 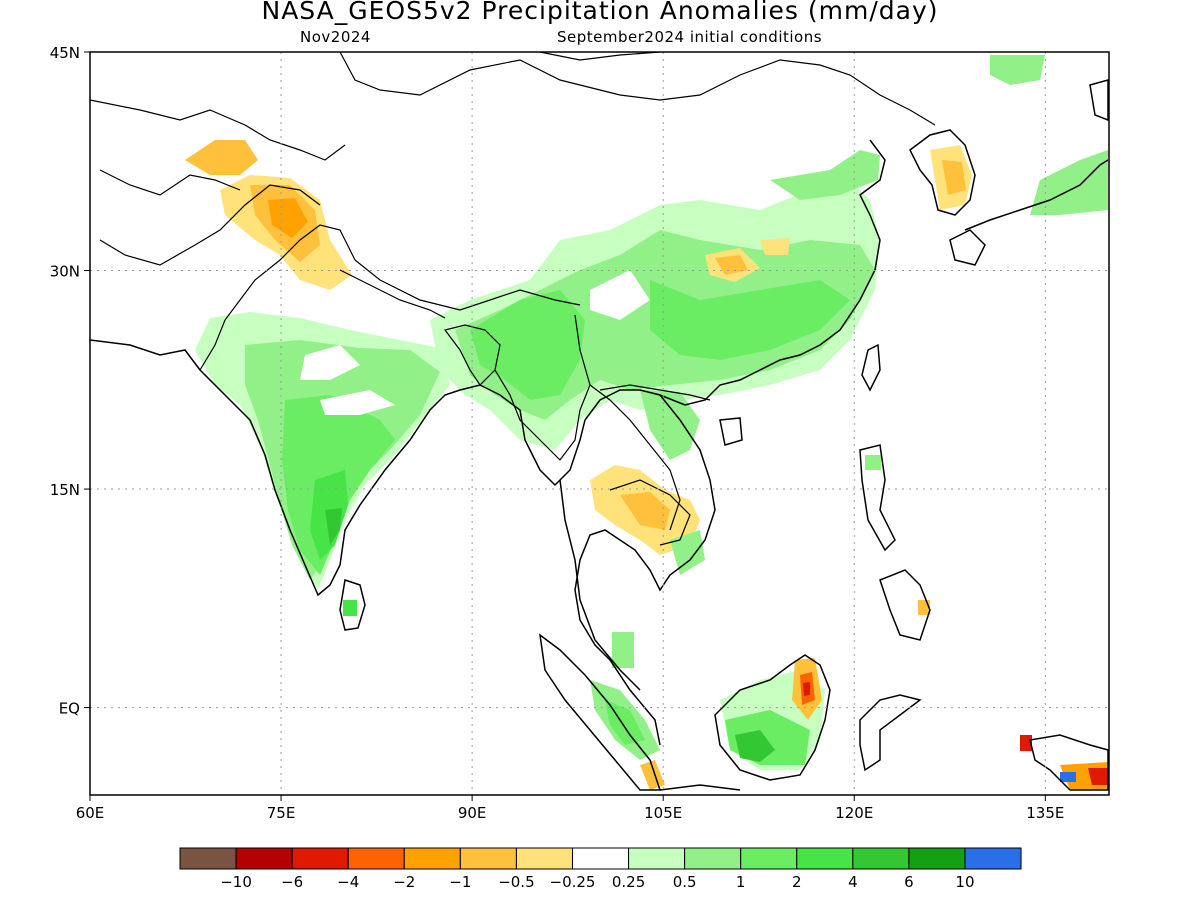 What do you see at coordinates (854, 813) in the screenshot?
I see `lon-tick-label: 120E` at bounding box center [854, 813].